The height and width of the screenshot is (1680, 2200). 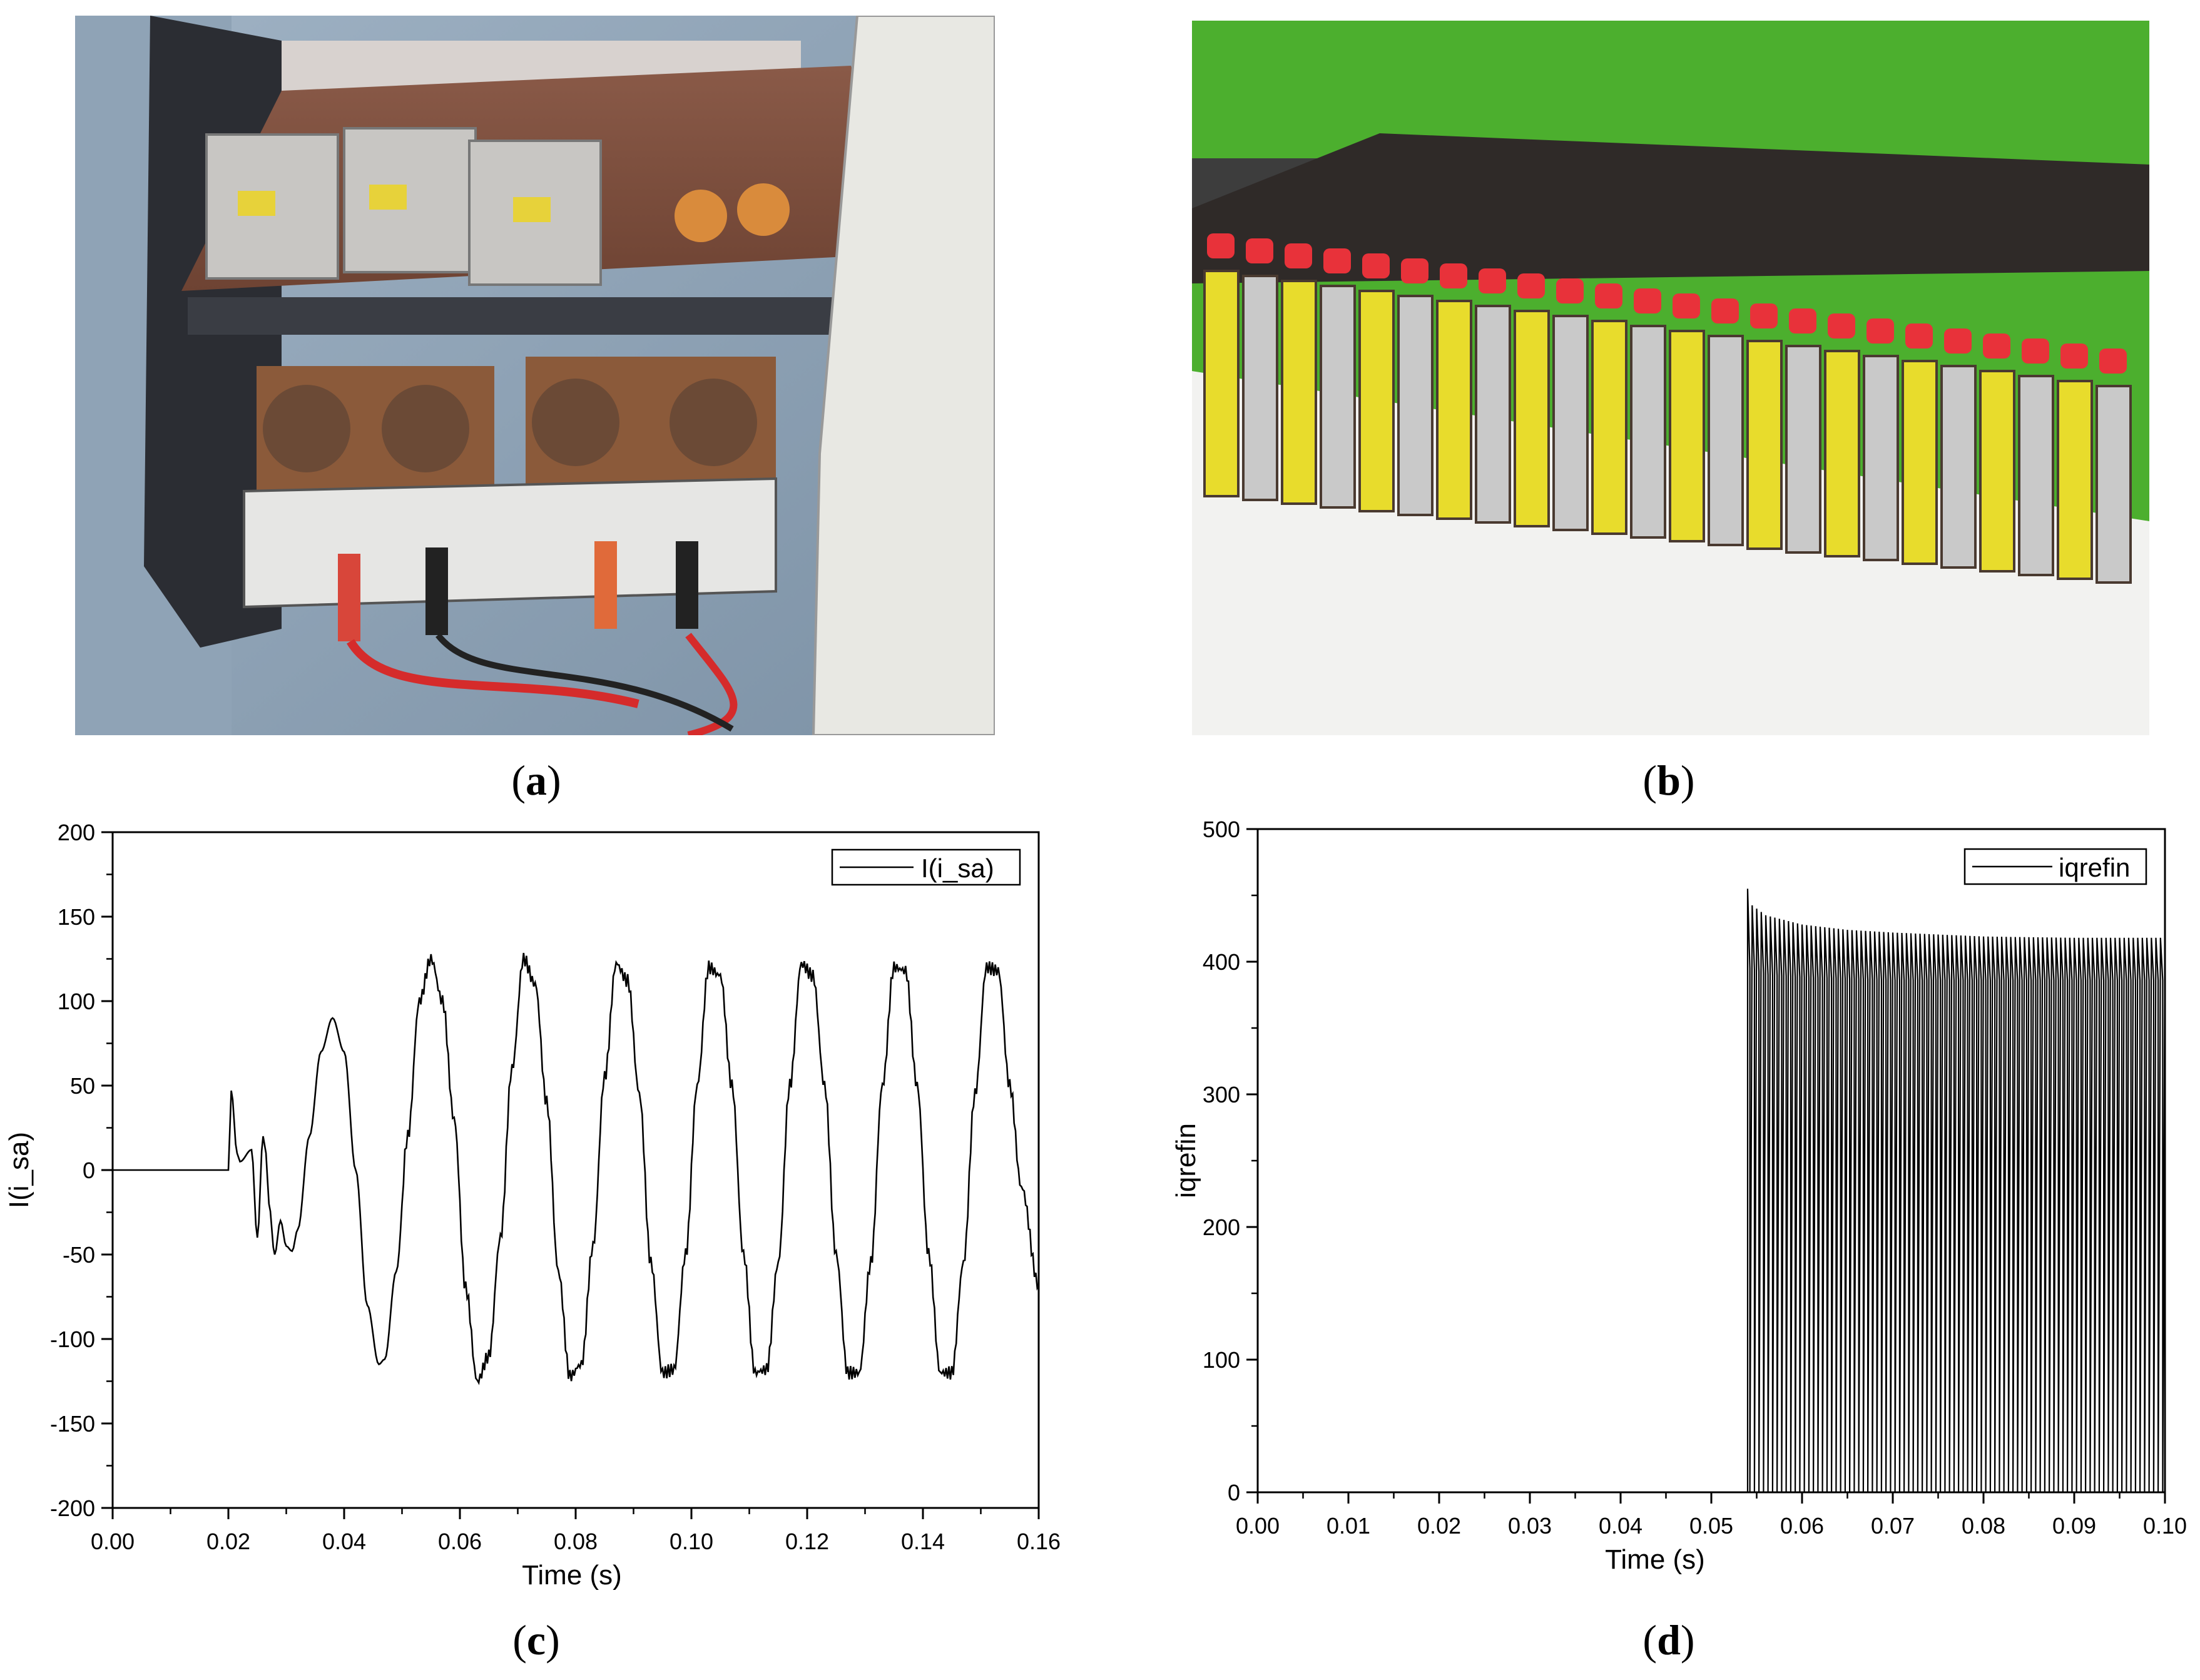 I want to click on d-x-tick-label: 0.02, so click(x=1439, y=1526).